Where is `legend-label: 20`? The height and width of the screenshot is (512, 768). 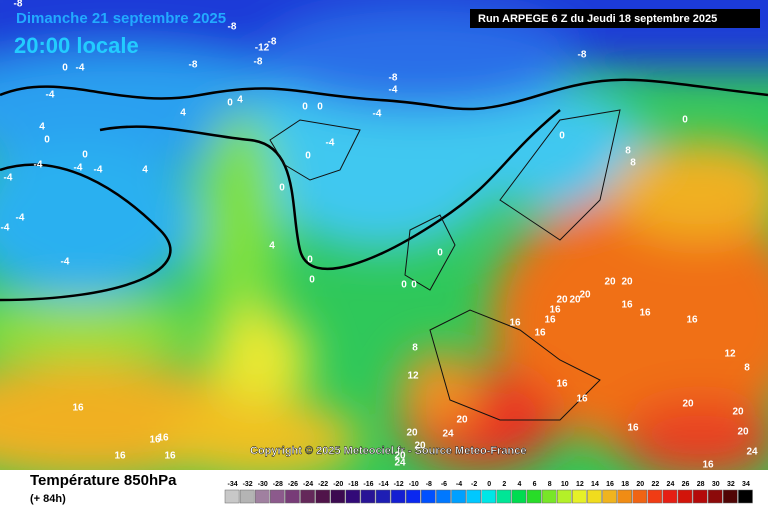 legend-label: 20 is located at coordinates (640, 484).